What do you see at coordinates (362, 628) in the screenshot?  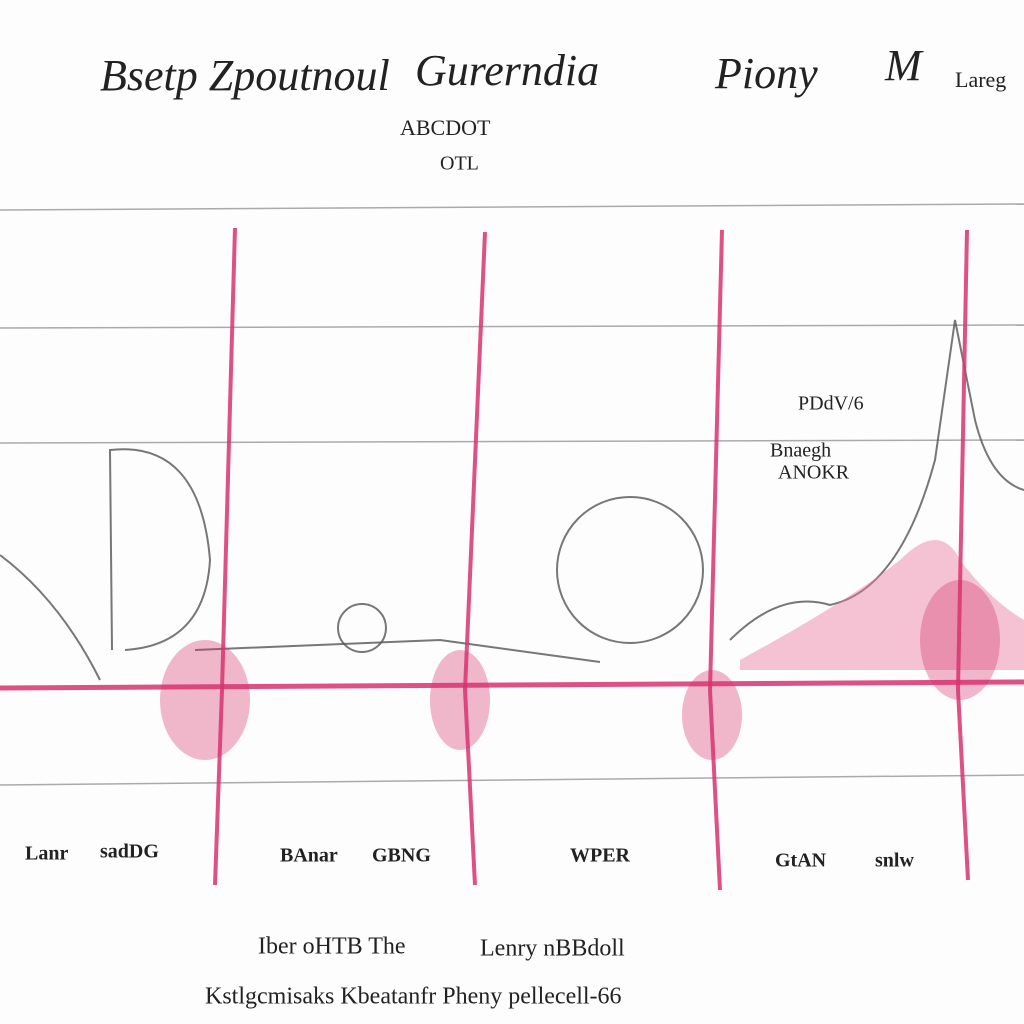 I see `small-circle` at bounding box center [362, 628].